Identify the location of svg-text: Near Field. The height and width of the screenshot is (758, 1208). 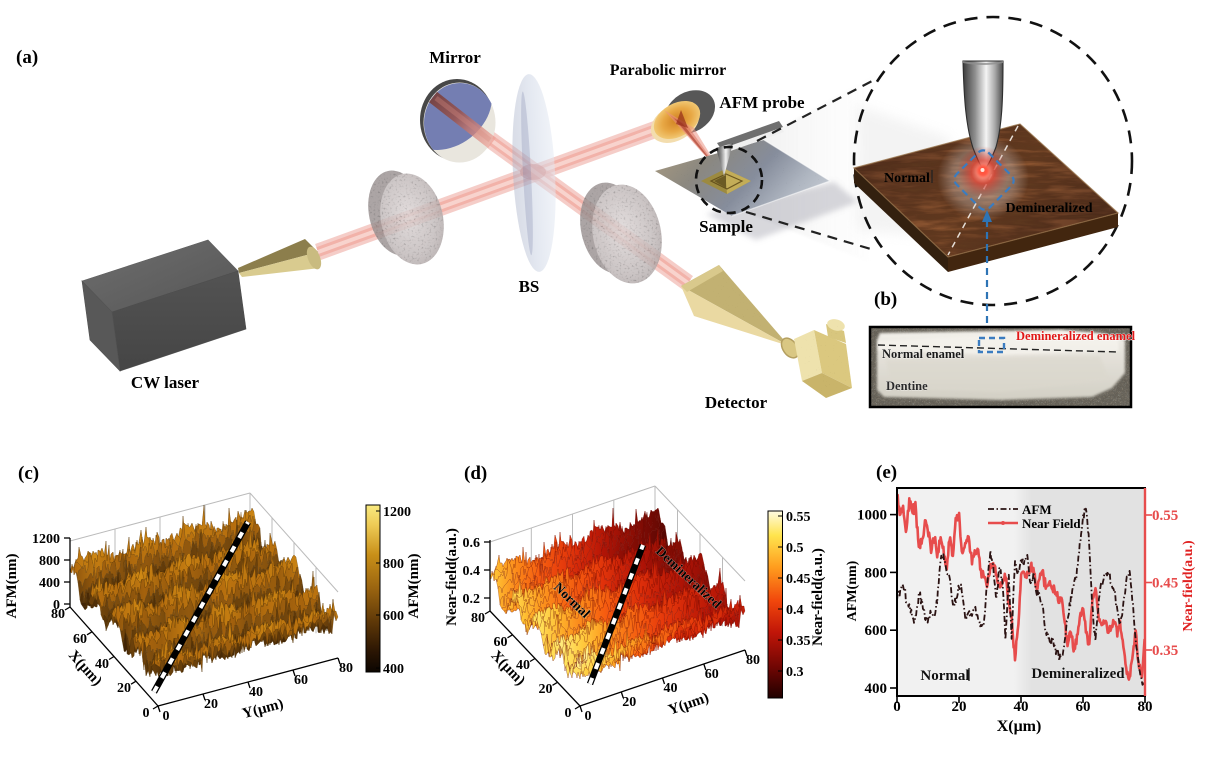
(1051, 523).